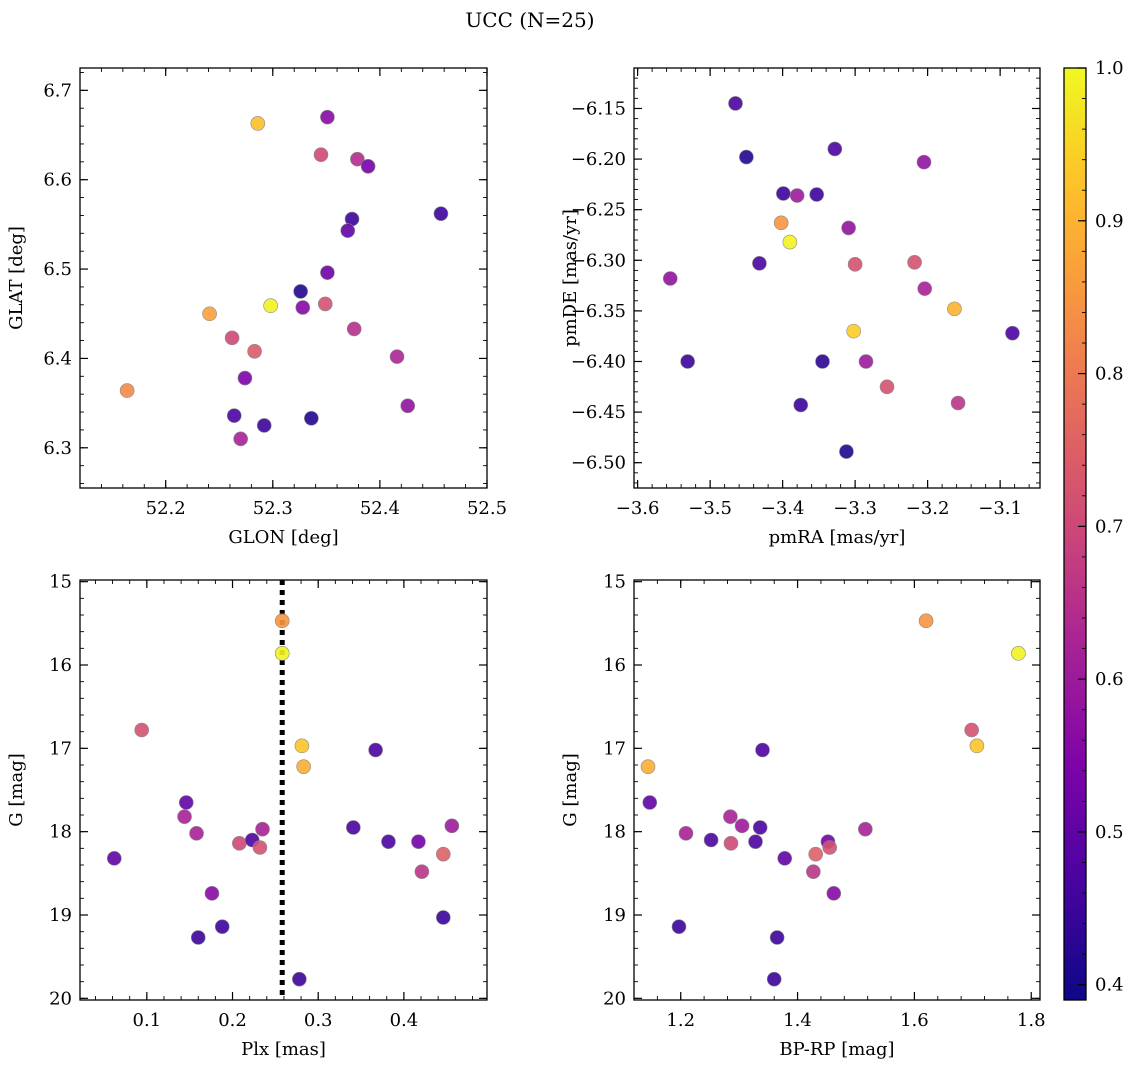 The height and width of the screenshot is (1068, 1136). I want to click on colorbar: 0.4 0.5 0.6 0.7 0.8 0.9 1.0, so click(1093, 529).